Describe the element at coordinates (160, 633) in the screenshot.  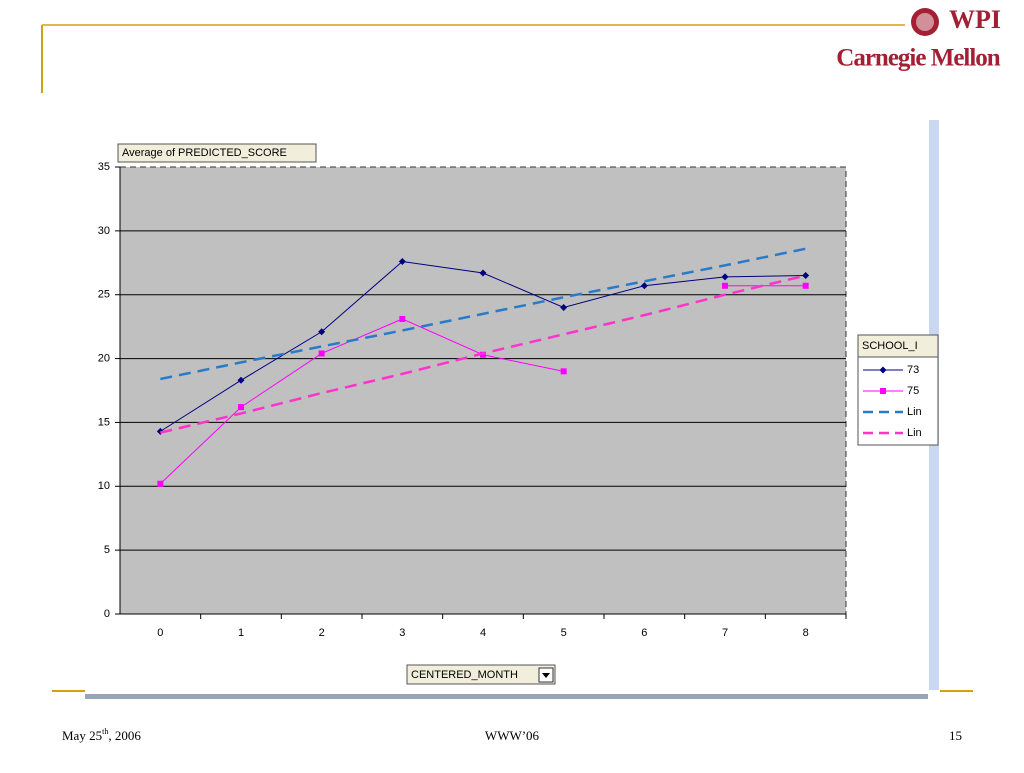
I see `x-tick-label: 0` at that location.